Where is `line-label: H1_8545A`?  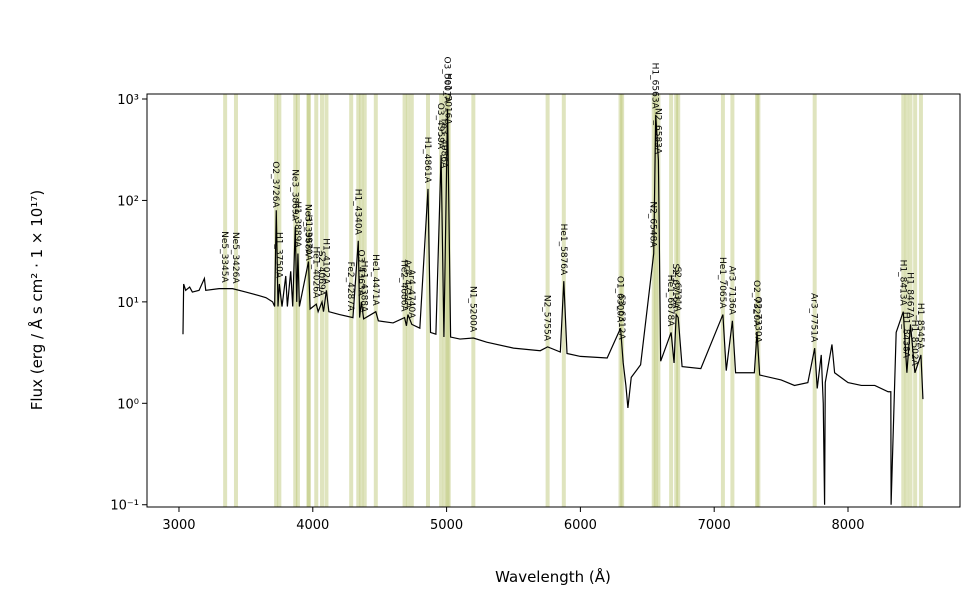
line-label: H1_8545A is located at coordinates (920, 326).